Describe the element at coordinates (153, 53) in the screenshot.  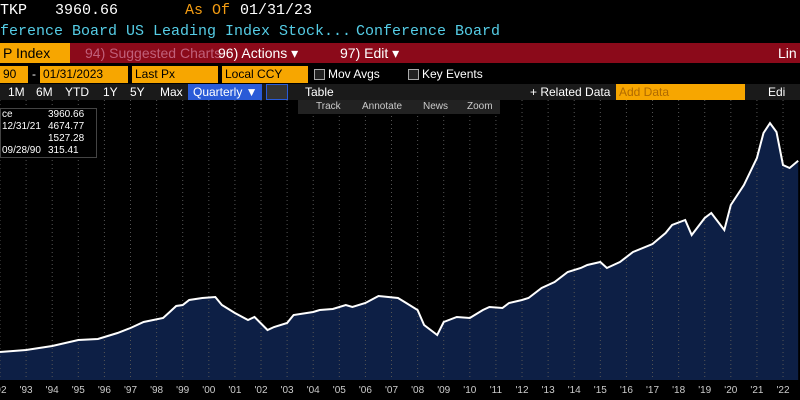
I see `suggested-charts: 94) Suggested Charts` at that location.